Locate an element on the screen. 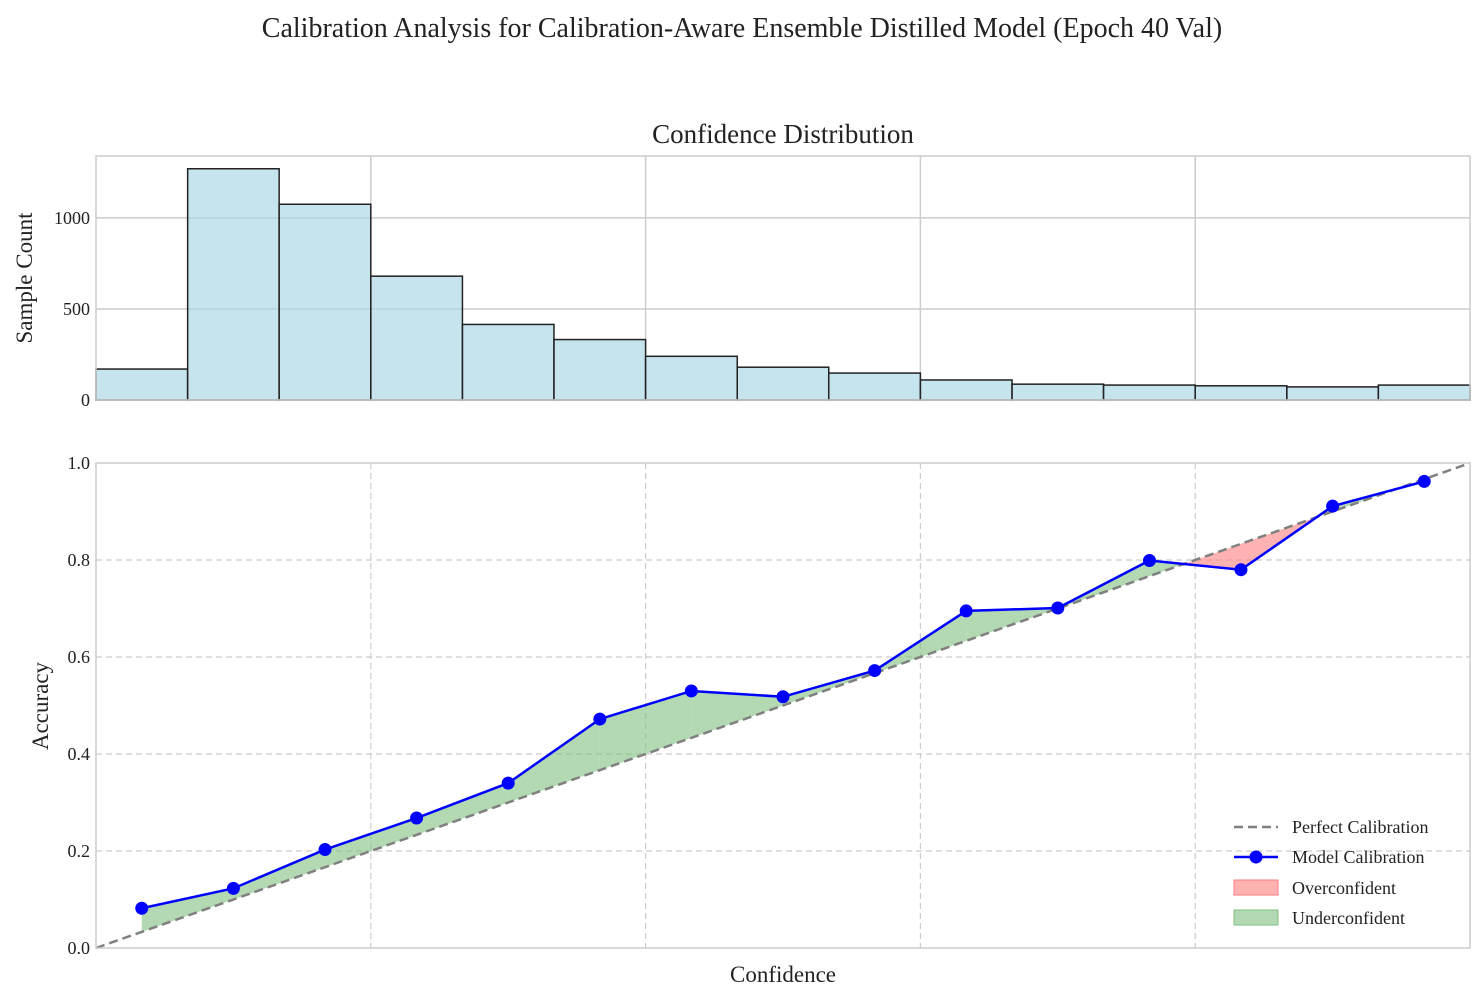 The height and width of the screenshot is (1003, 1484). histogram-y-tick-label: 1000 is located at coordinates (72, 218).